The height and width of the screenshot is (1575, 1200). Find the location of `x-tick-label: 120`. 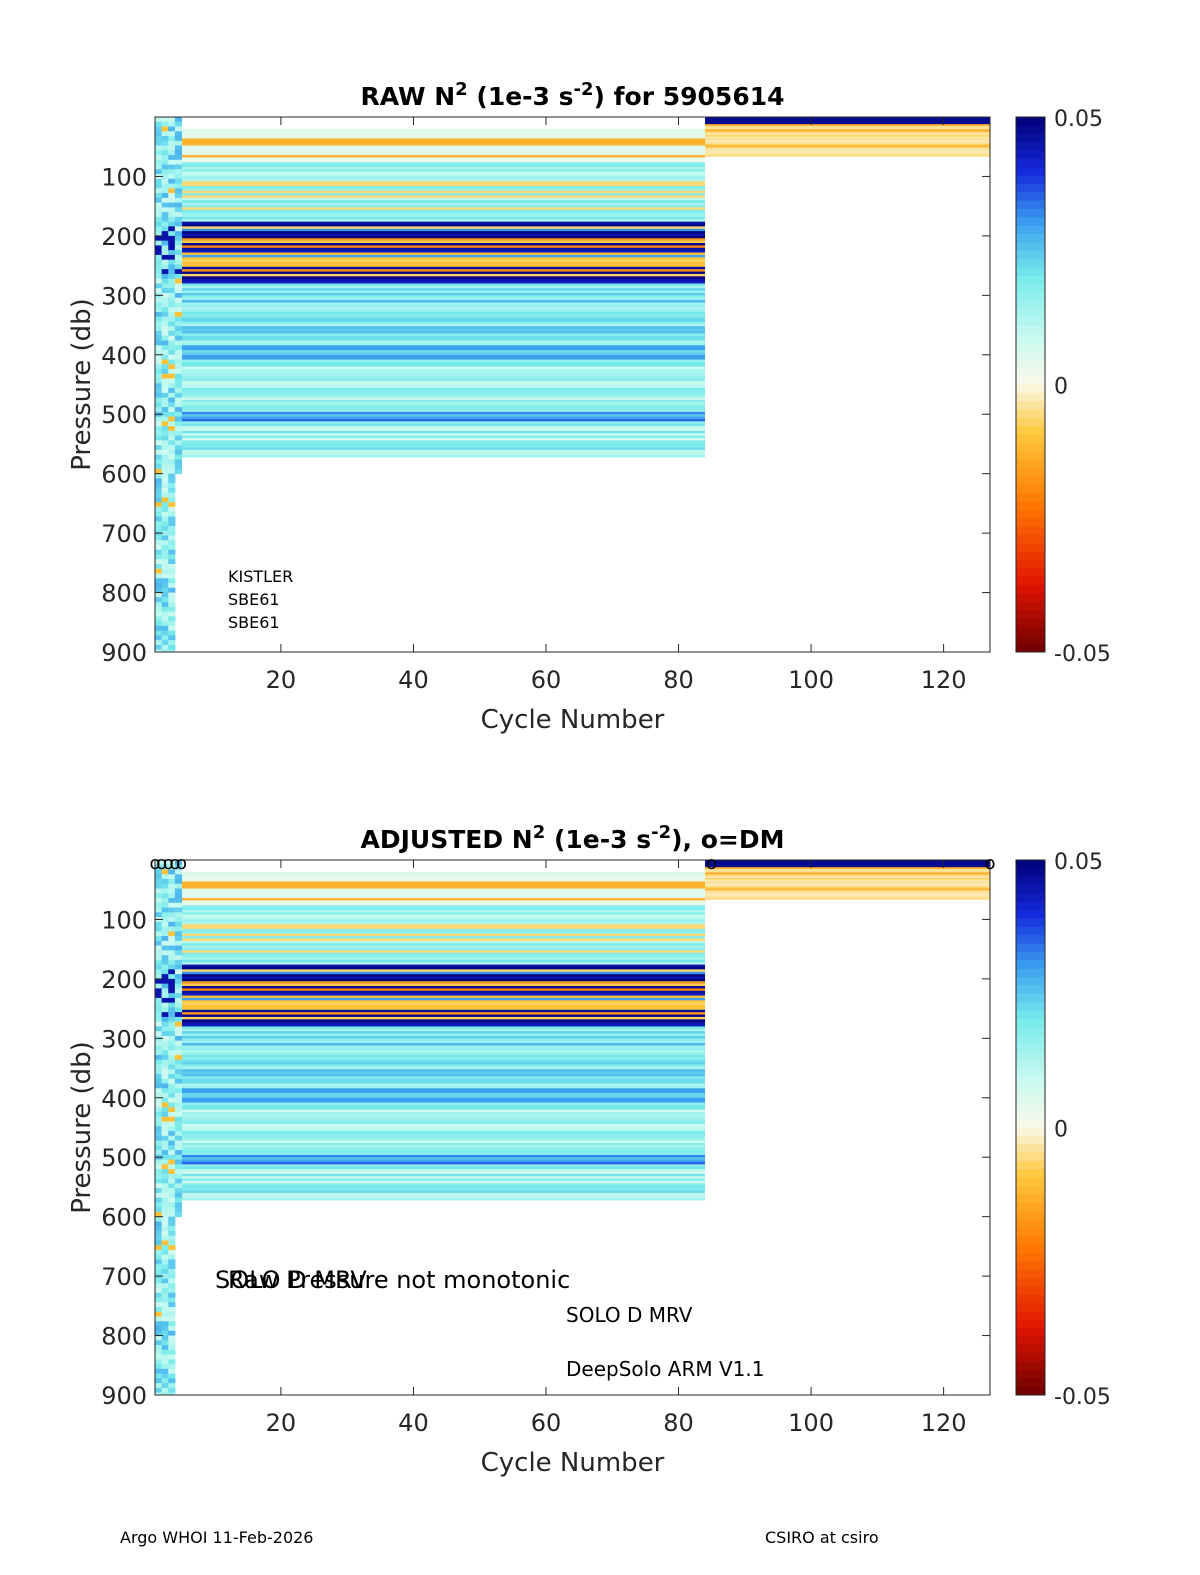

x-tick-label: 120 is located at coordinates (944, 680).